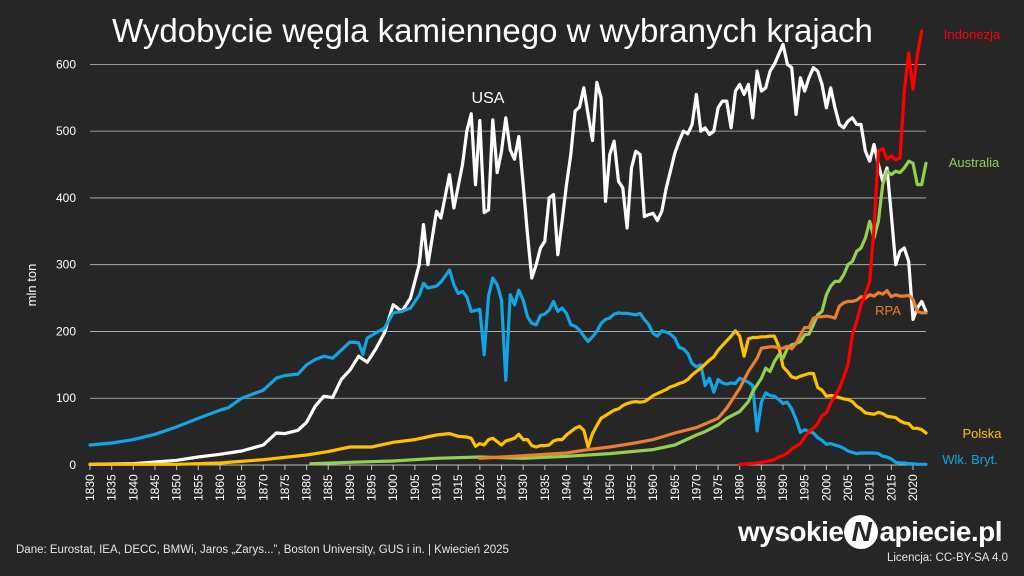 Image resolution: width=1024 pixels, height=576 pixels. I want to click on x-tick-label: 1965, so click(675, 487).